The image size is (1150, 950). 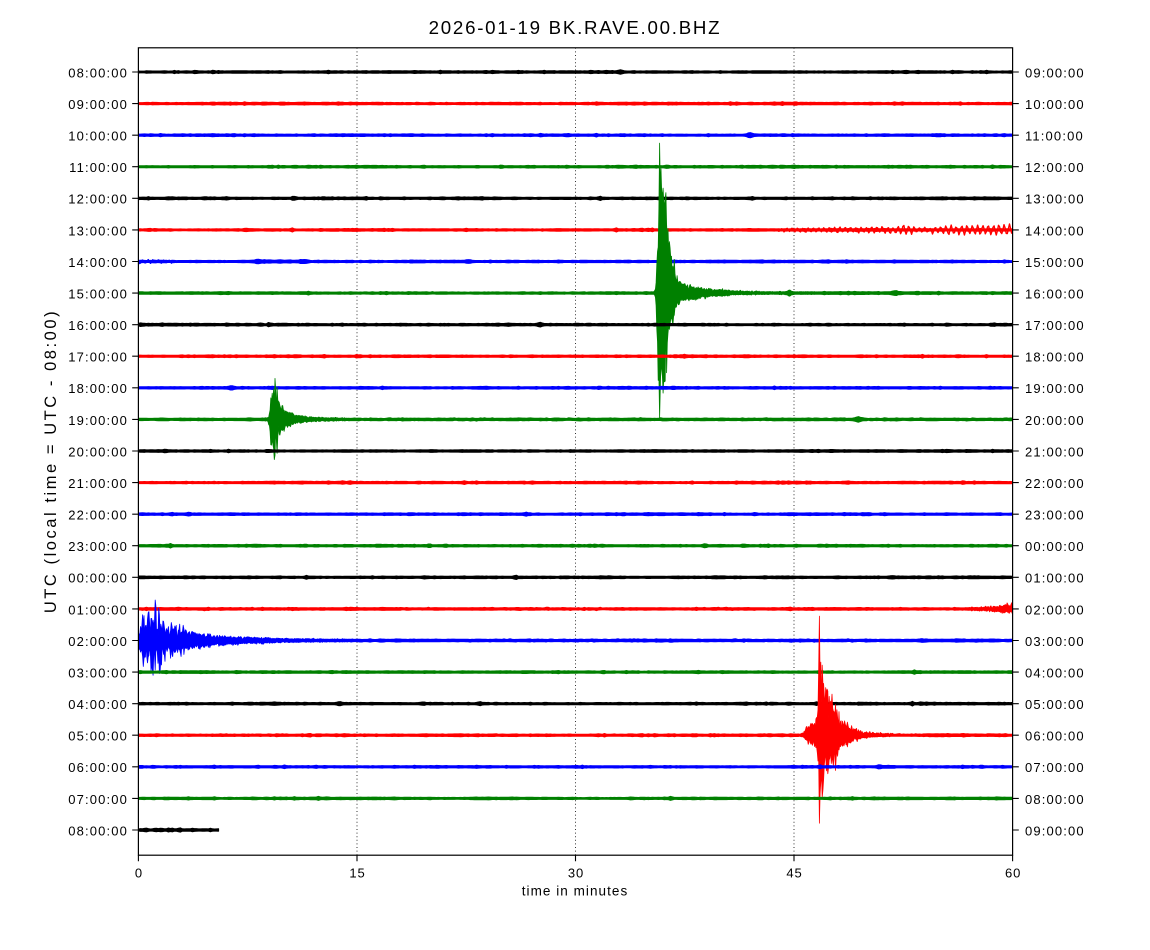 I want to click on svg-text: time in minutes, so click(x=575, y=891).